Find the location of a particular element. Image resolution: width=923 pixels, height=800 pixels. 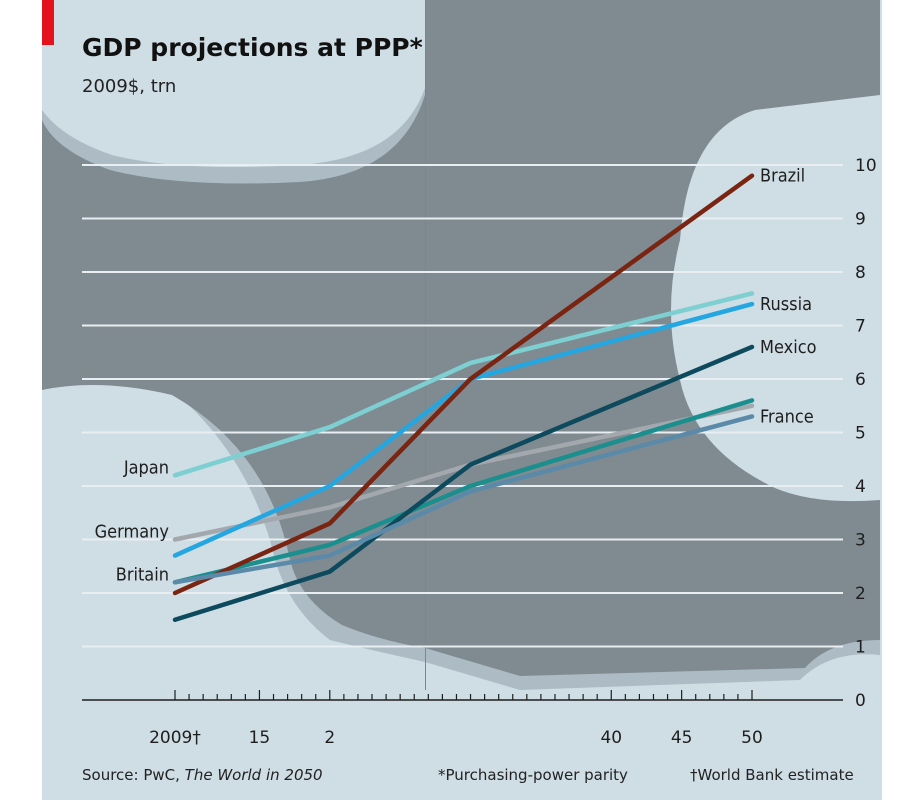

y-tick-label: 0 is located at coordinates (860, 701).